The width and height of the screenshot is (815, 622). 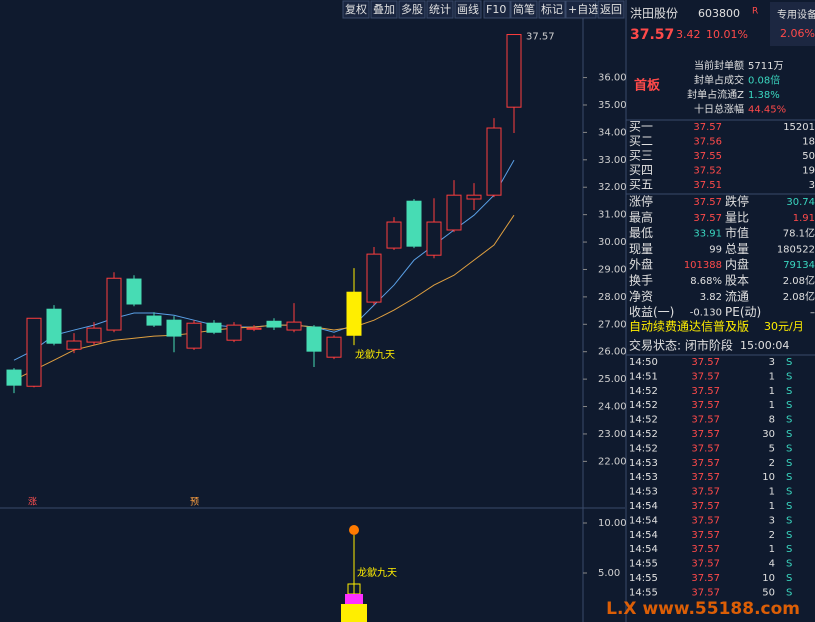 I want to click on quote-text: 37.52, so click(x=707, y=171).